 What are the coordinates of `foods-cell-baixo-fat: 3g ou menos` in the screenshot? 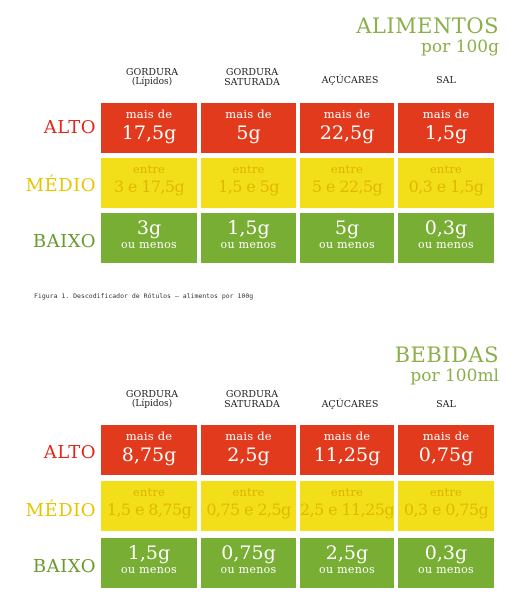 It's located at (149, 238).